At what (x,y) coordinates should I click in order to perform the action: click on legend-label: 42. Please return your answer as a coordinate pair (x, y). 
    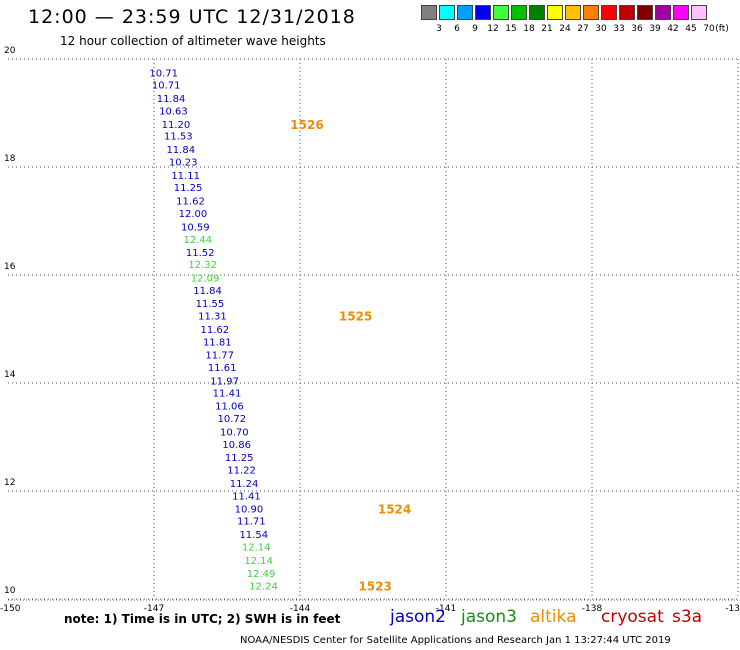
    Looking at the image, I should click on (673, 29).